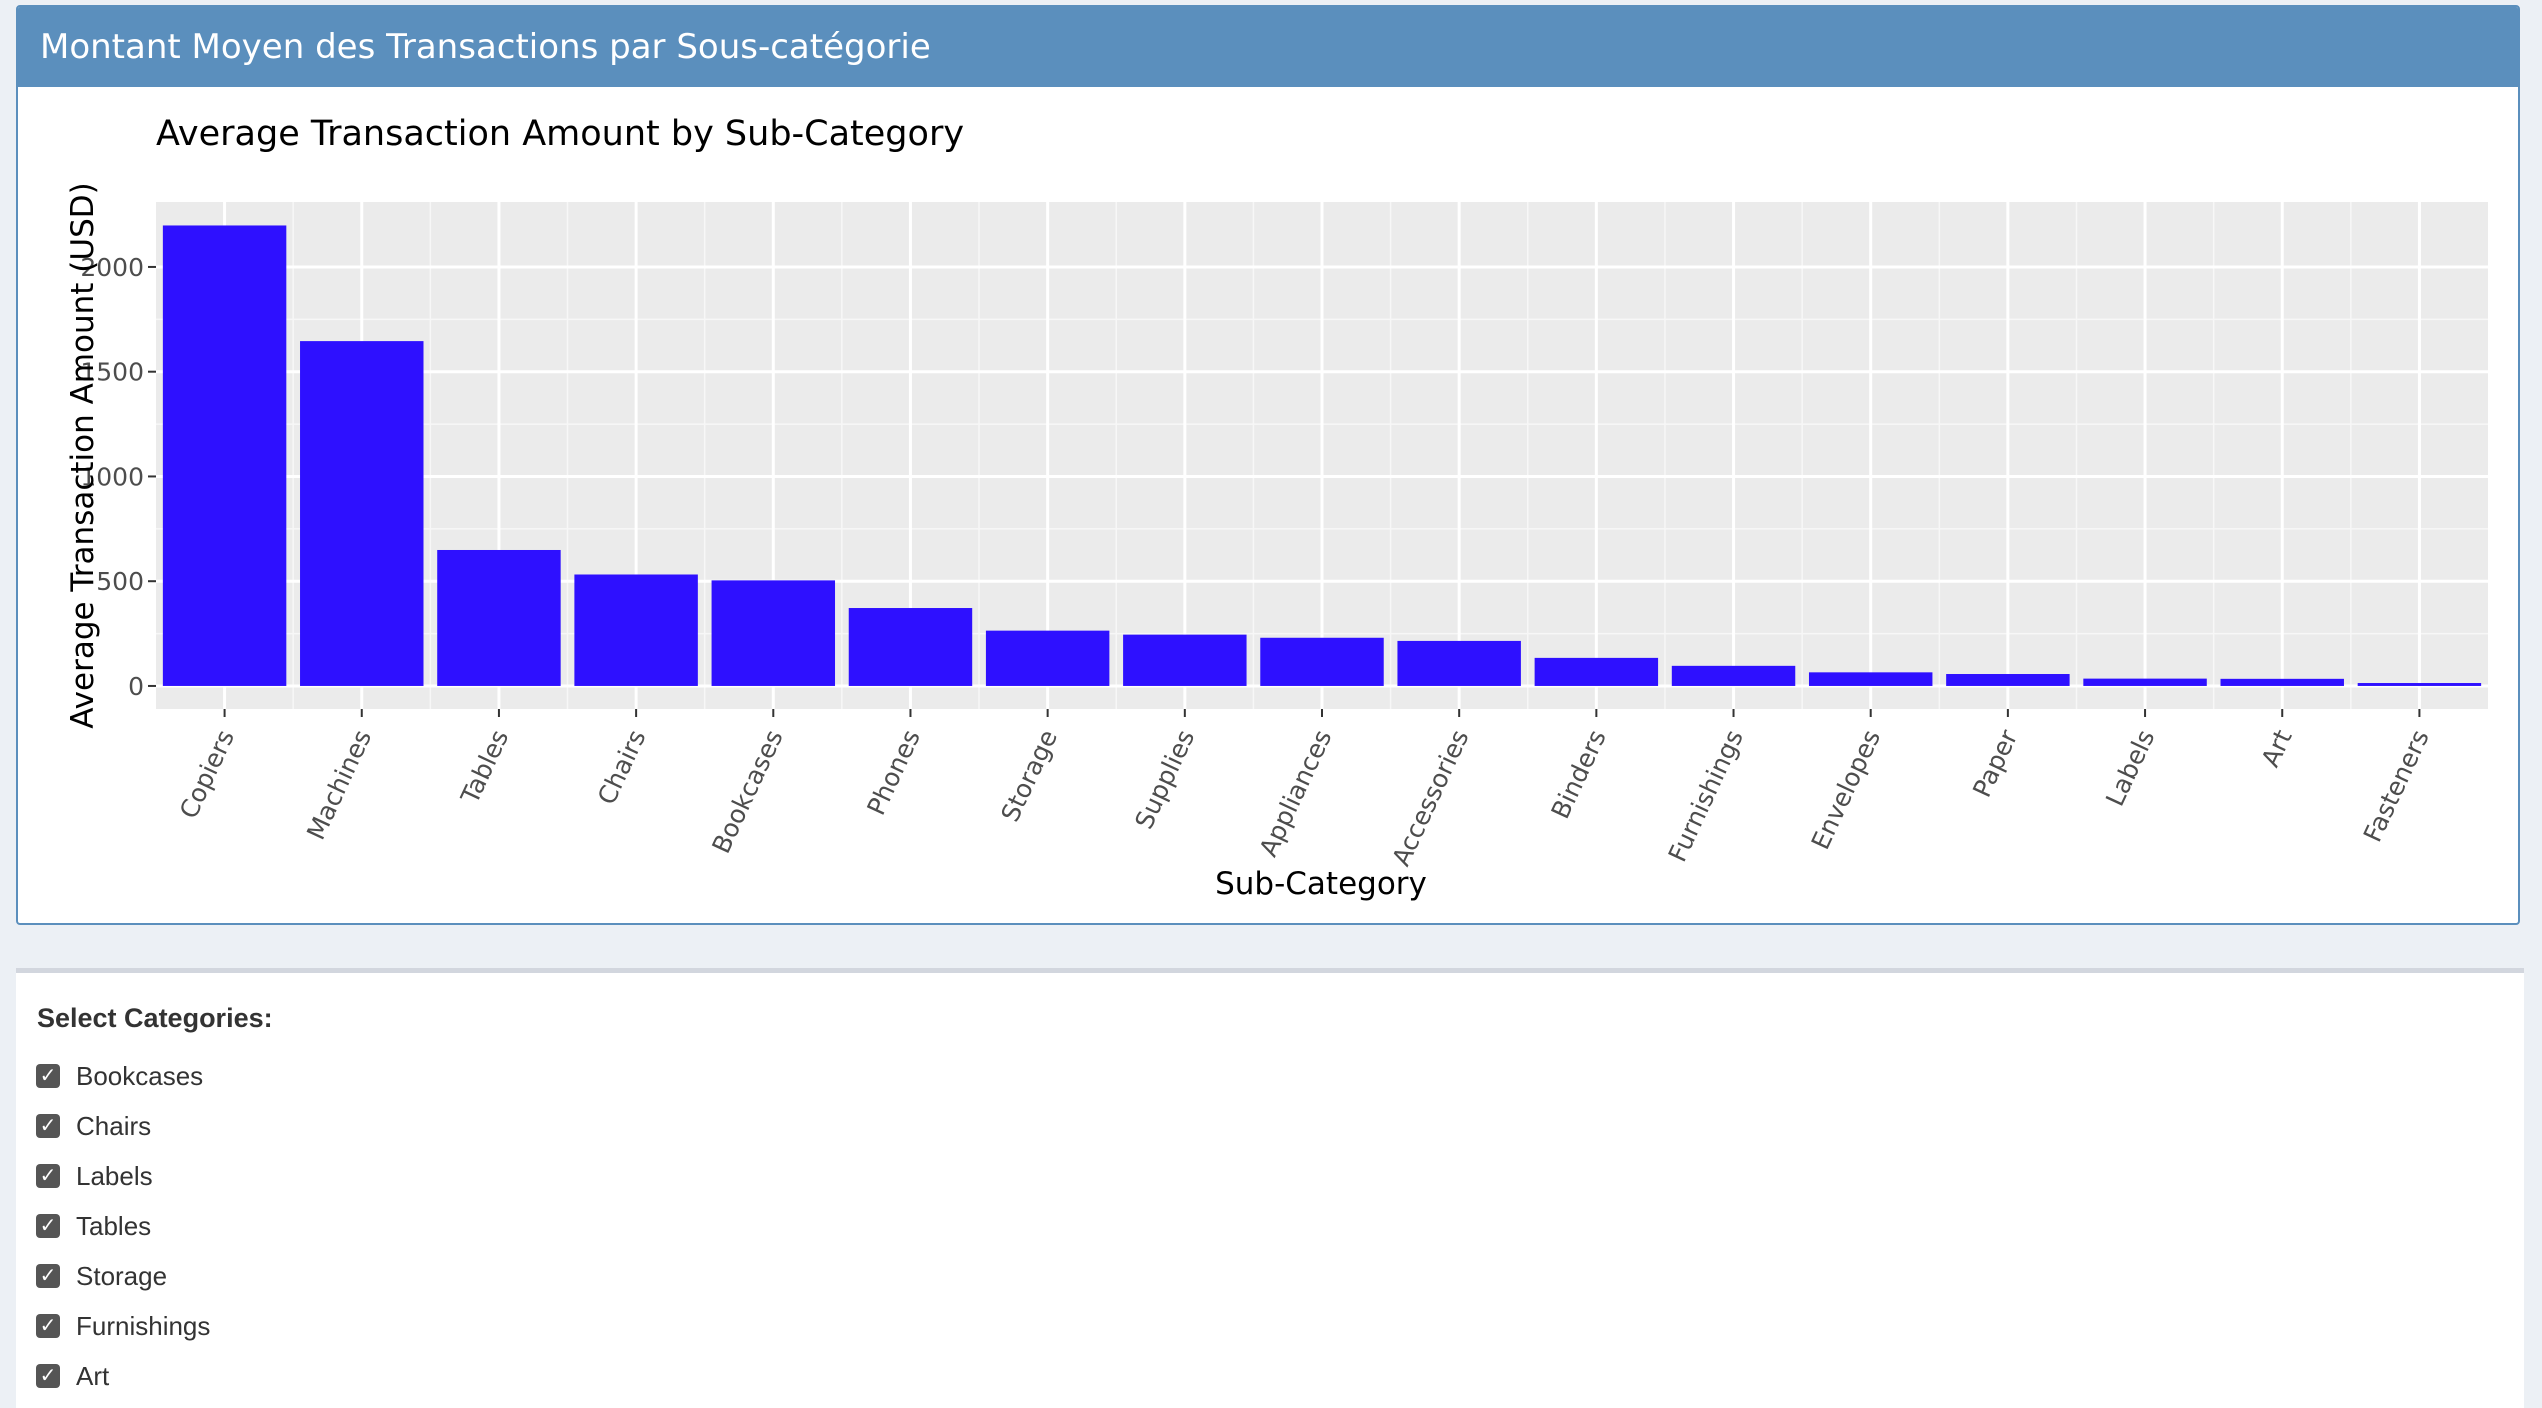 This screenshot has width=2542, height=1408. What do you see at coordinates (636, 630) in the screenshot?
I see `bar-chairs` at bounding box center [636, 630].